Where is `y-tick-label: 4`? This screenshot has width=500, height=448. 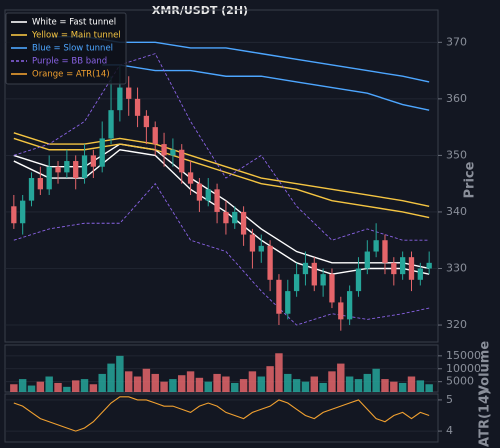
y-tick-label: 4 is located at coordinates (449, 430).